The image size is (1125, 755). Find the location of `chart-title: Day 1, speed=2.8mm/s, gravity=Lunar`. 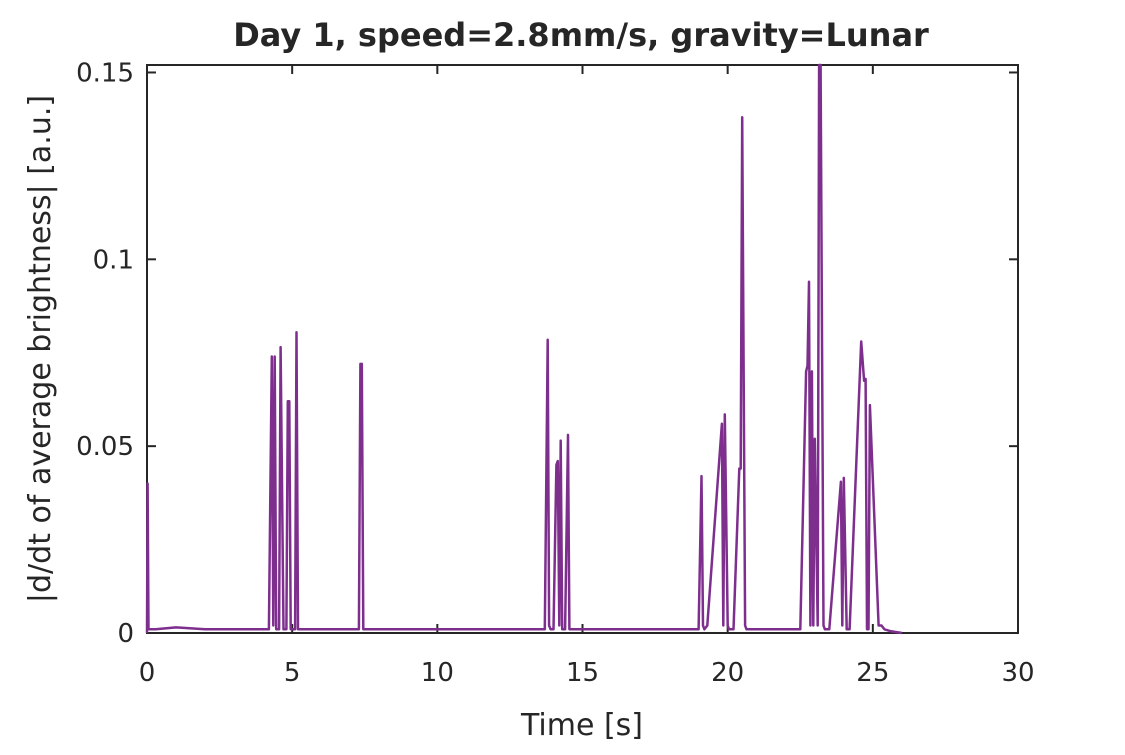

chart-title: Day 1, speed=2.8mm/s, gravity=Lunar is located at coordinates (581, 35).